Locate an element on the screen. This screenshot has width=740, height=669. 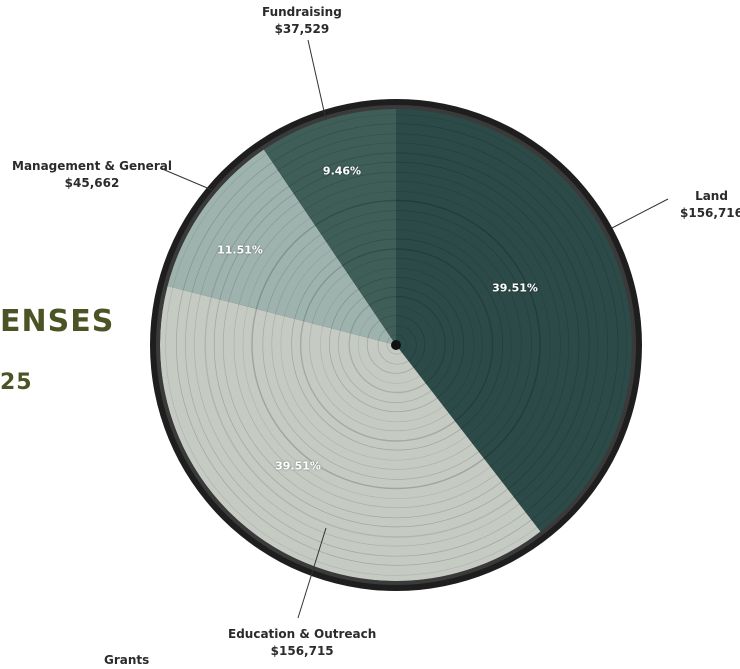
pct-label-management-general: 11.51% is located at coordinates (240, 250).